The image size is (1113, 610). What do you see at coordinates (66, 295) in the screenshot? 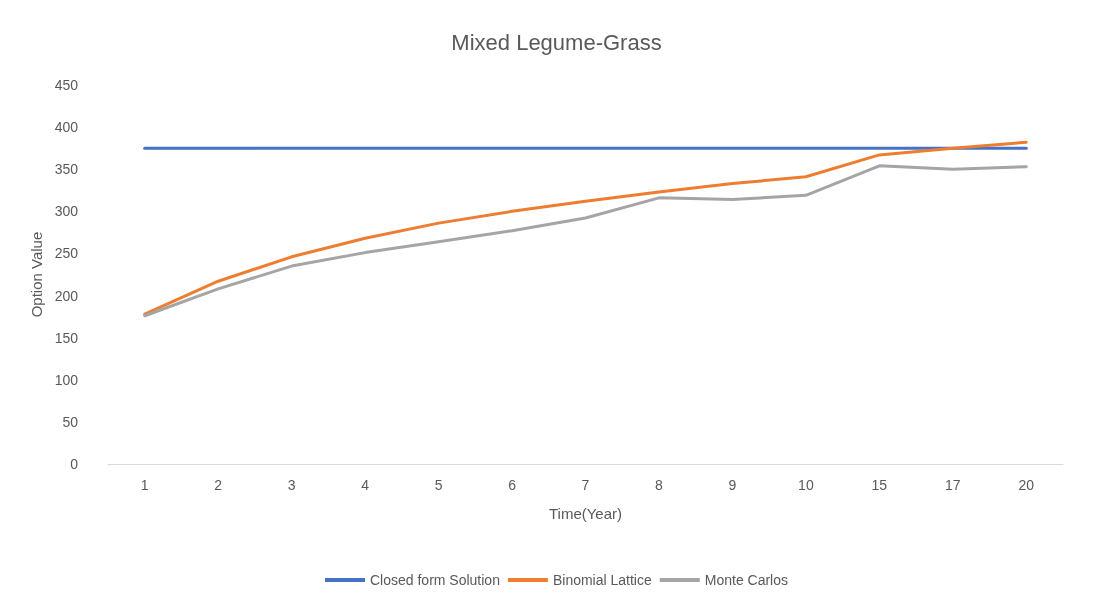
I see `y-tick-label: 200` at bounding box center [66, 295].